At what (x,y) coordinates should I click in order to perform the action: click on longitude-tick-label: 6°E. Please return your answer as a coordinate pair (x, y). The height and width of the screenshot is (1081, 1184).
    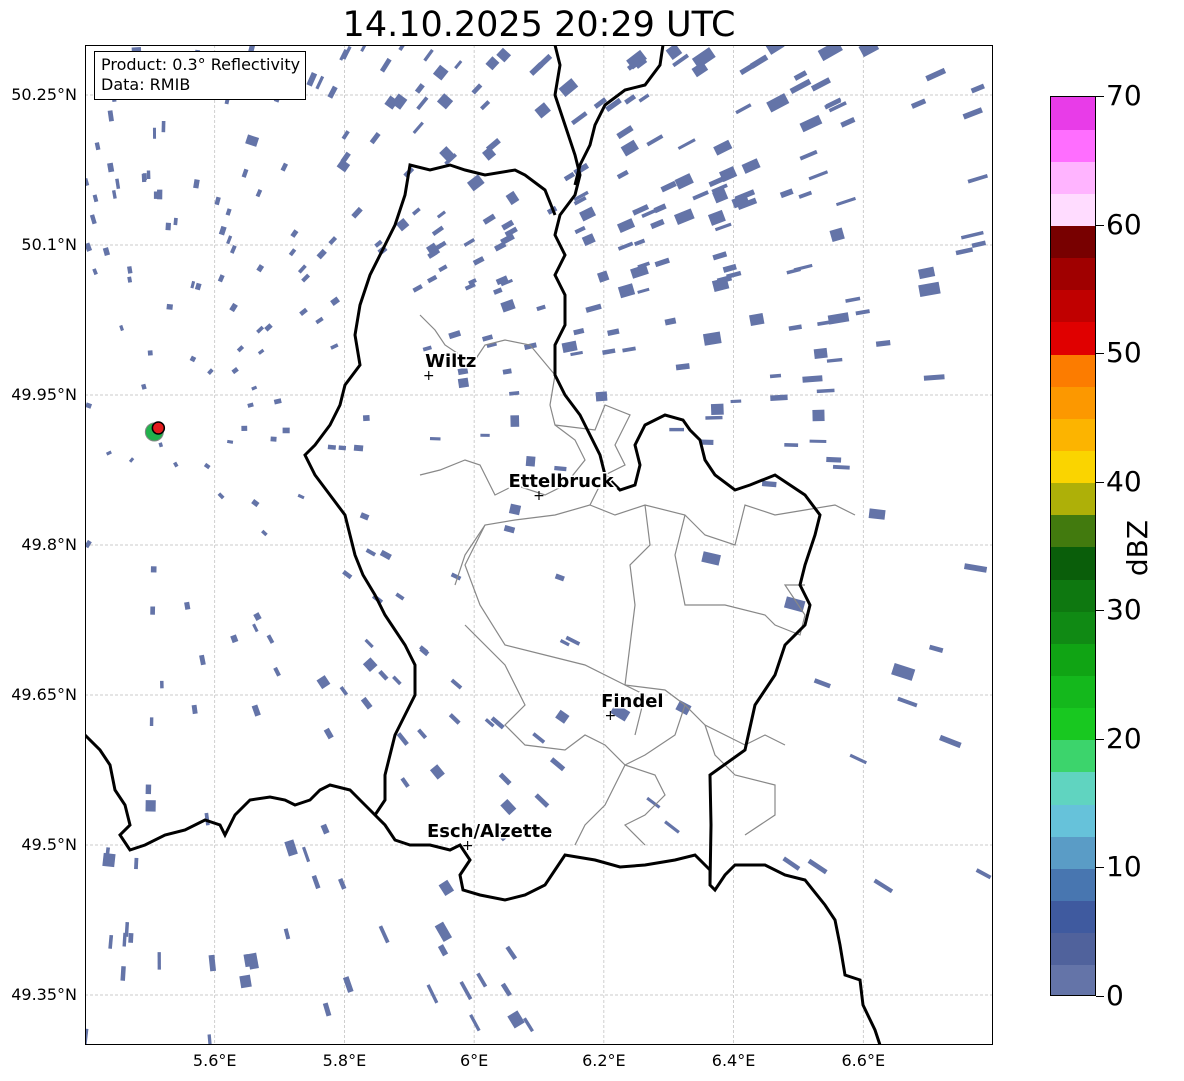
    Looking at the image, I should click on (474, 1060).